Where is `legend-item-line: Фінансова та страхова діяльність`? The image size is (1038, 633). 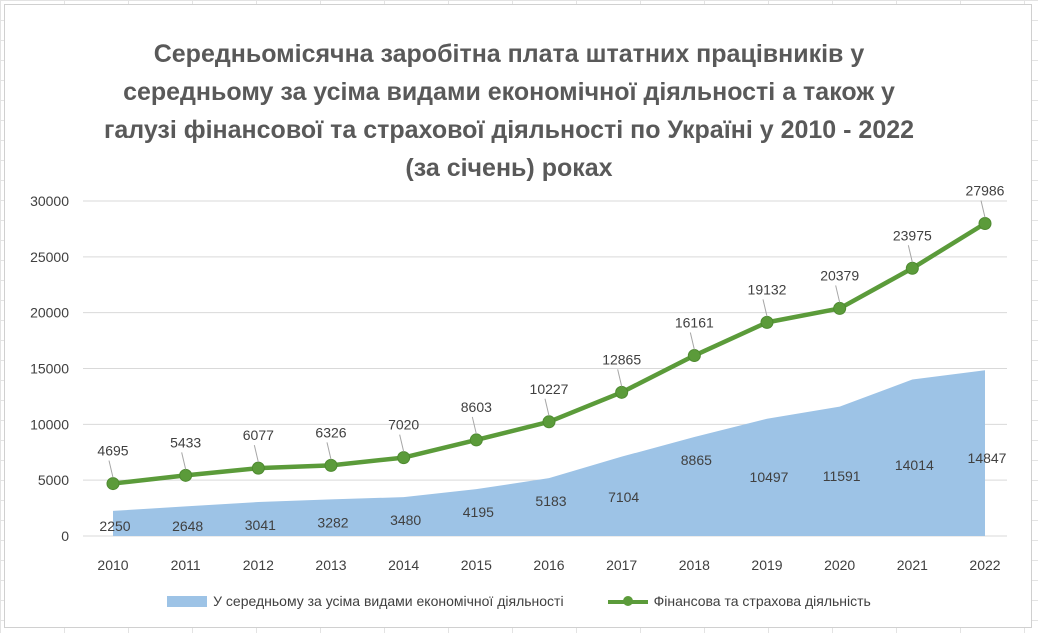 legend-item-line: Фінансова та страхова діяльність is located at coordinates (739, 601).